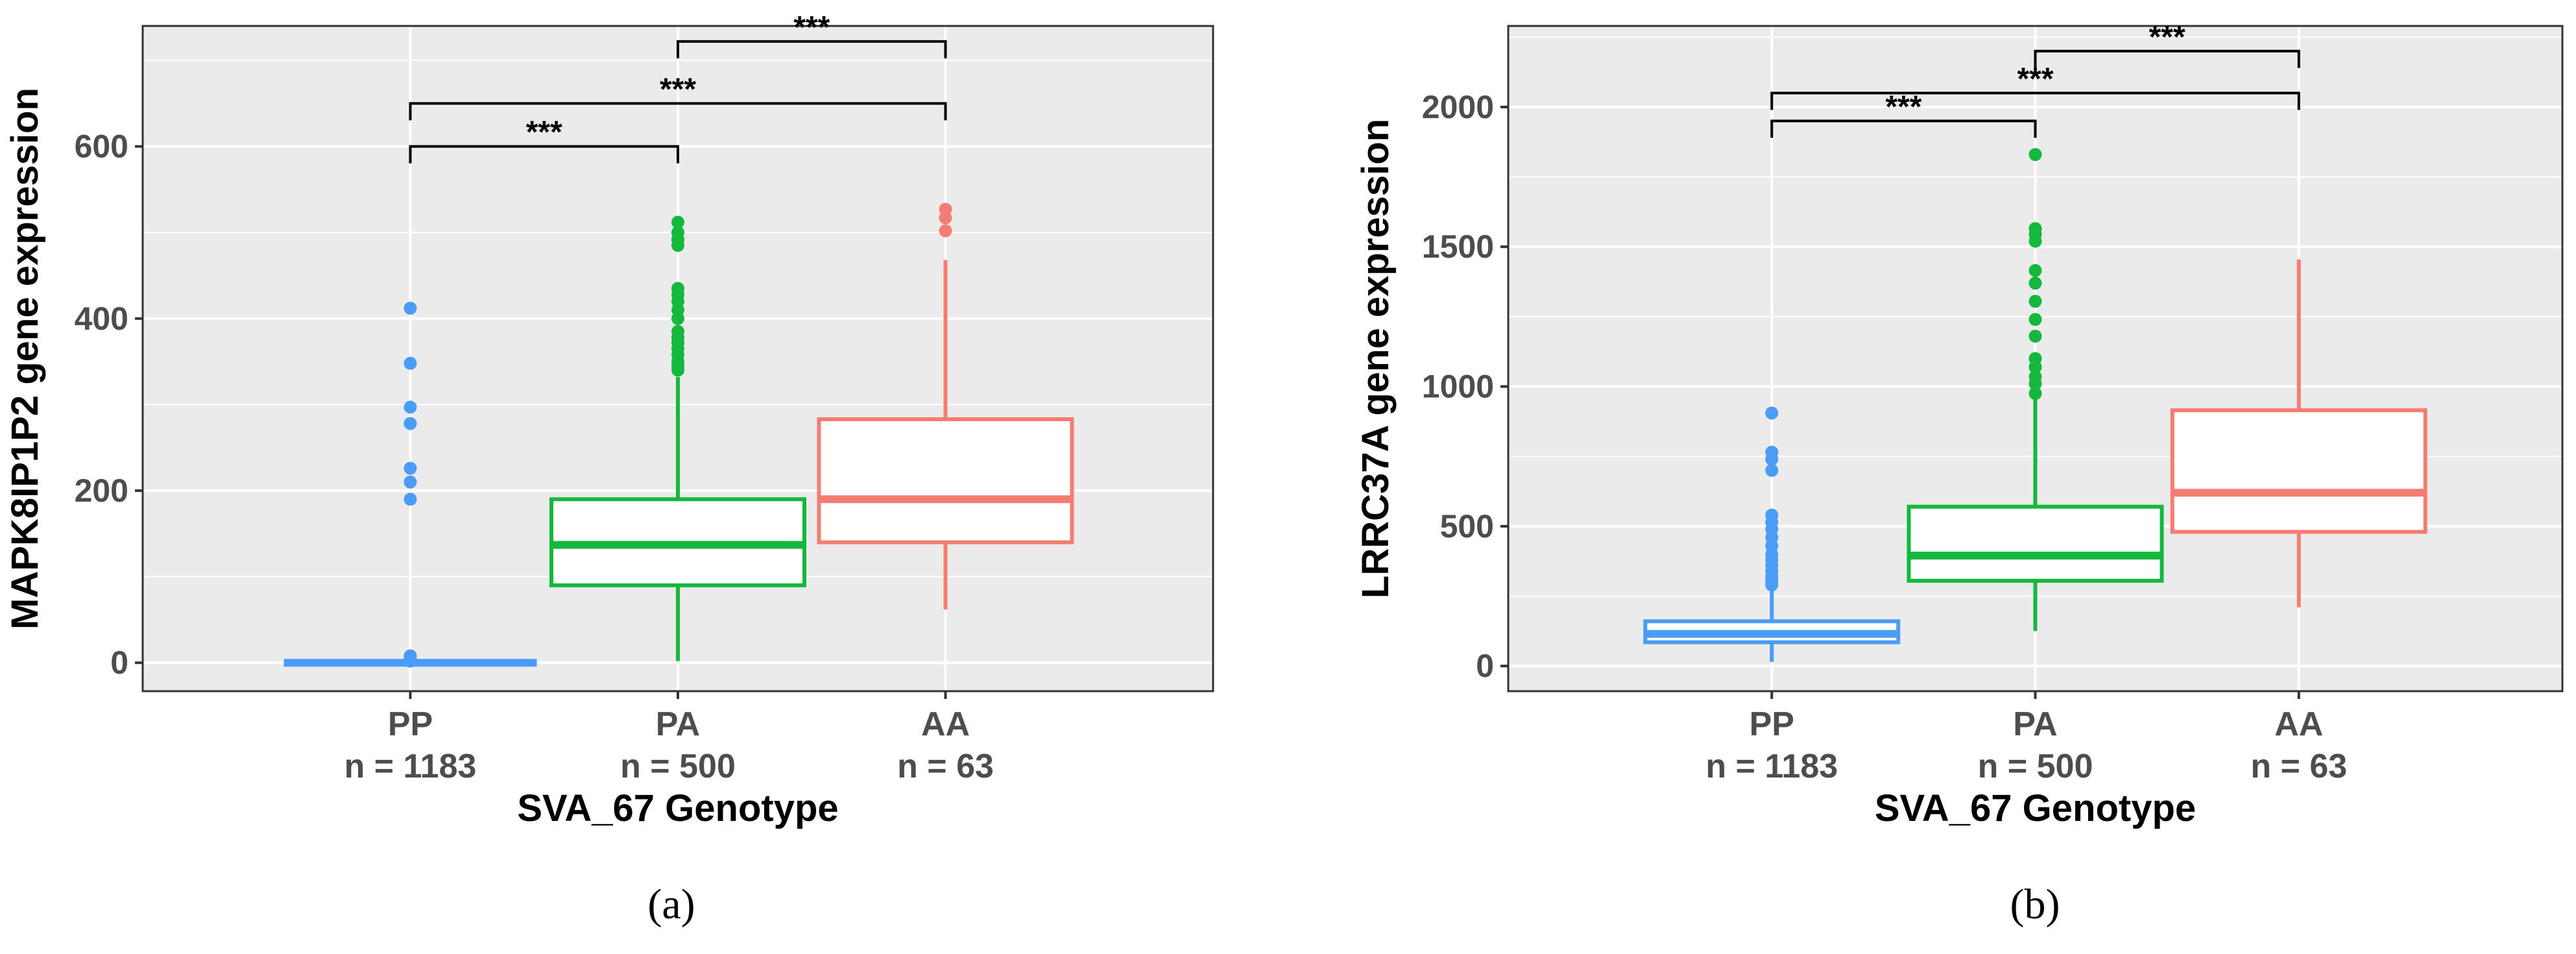 Image resolution: width=2576 pixels, height=954 pixels. Describe the element at coordinates (1458, 387) in the screenshot. I see `y-tick-label: 1000` at that location.